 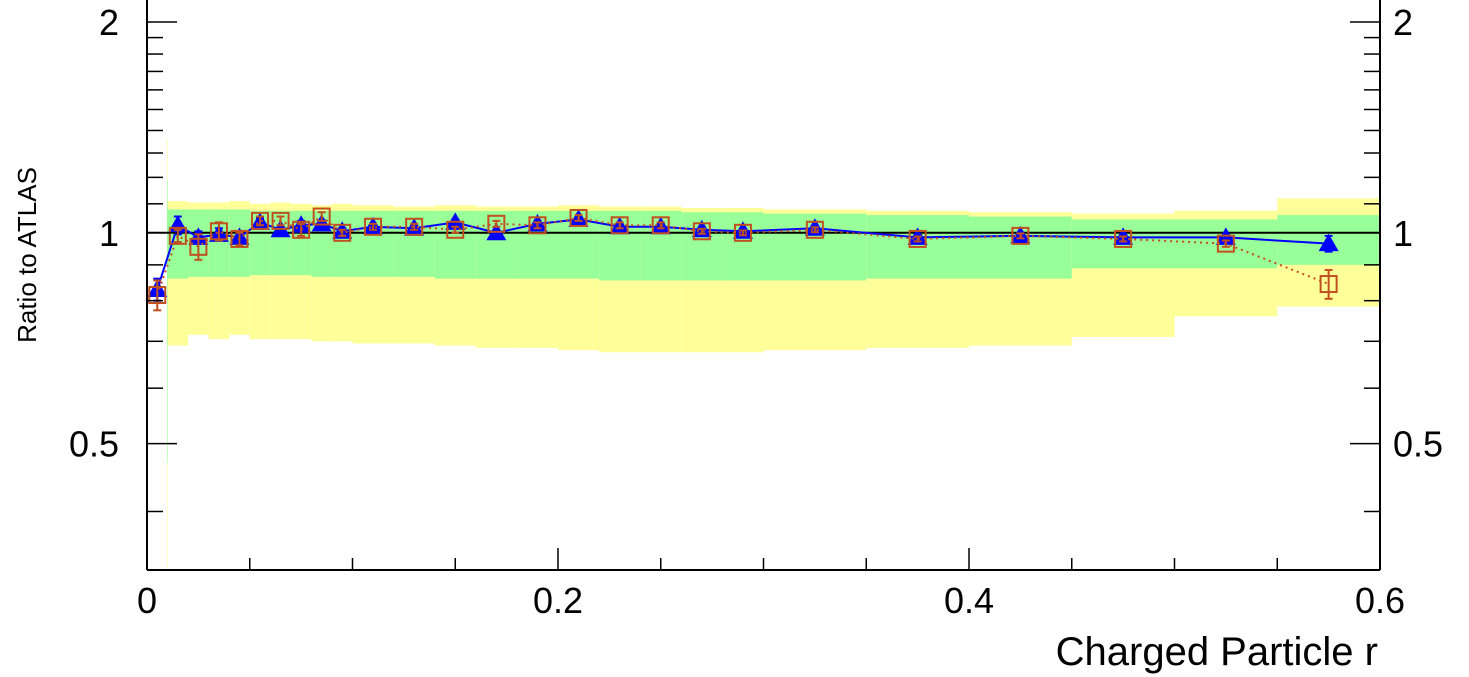 I want to click on y-tick-label-left: 0.5, so click(x=94, y=444).